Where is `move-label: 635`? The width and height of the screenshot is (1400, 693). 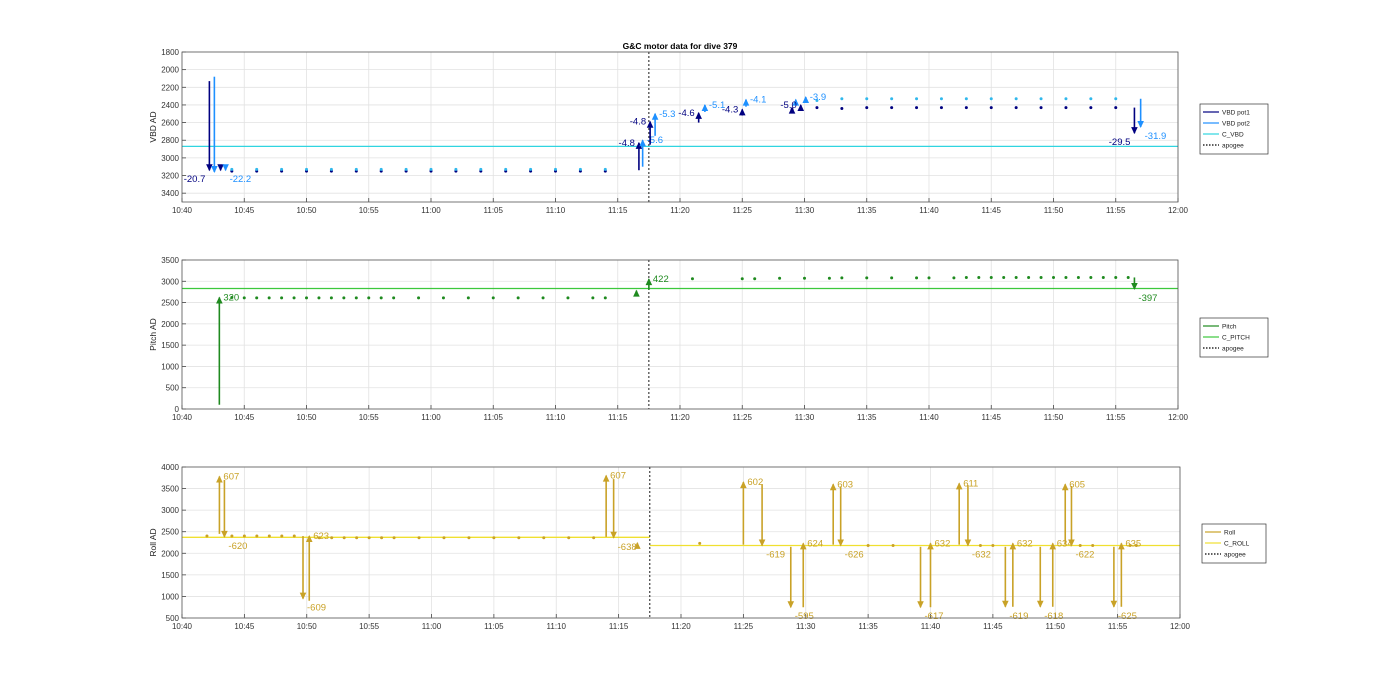
move-label: 635 is located at coordinates (1133, 543).